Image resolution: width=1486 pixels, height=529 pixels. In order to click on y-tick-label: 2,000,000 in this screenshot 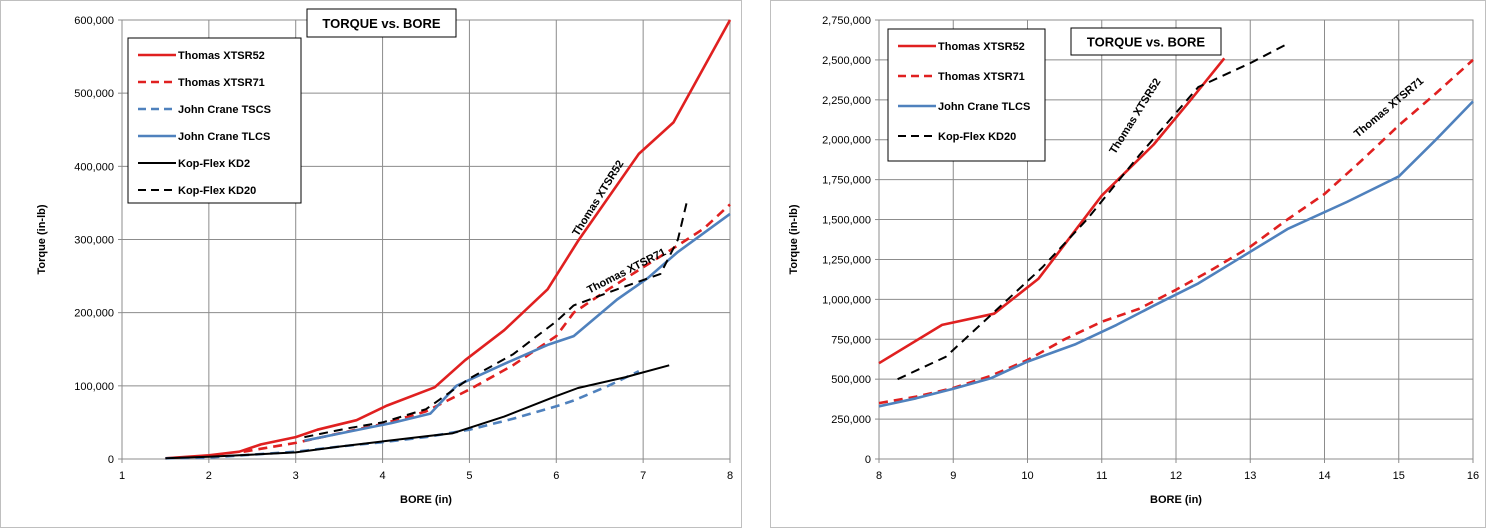, I will do `click(846, 141)`.